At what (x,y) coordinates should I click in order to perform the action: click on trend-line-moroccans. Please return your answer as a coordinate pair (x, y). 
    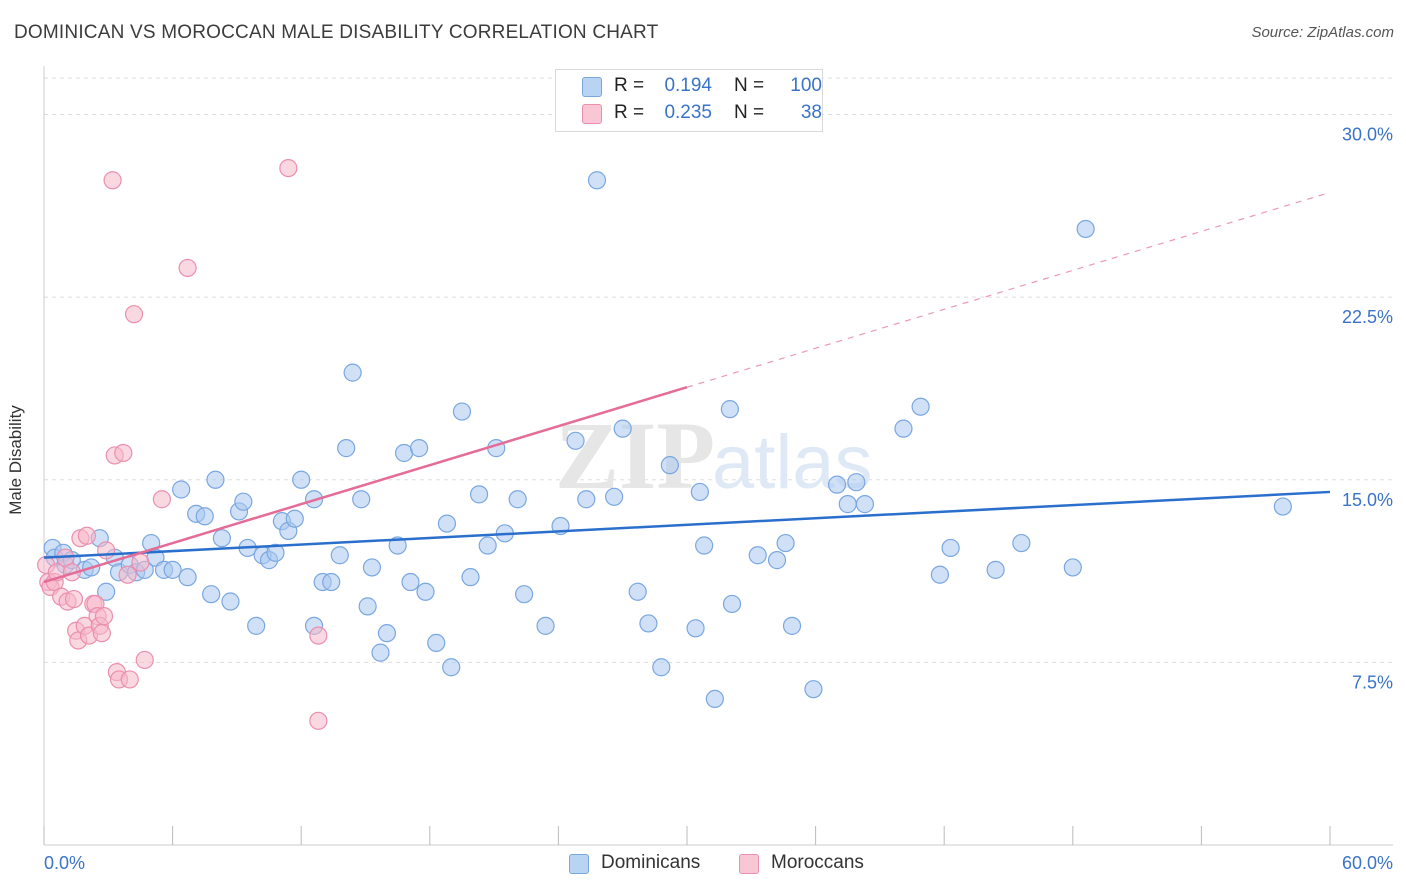
    Looking at the image, I should click on (365, 485).